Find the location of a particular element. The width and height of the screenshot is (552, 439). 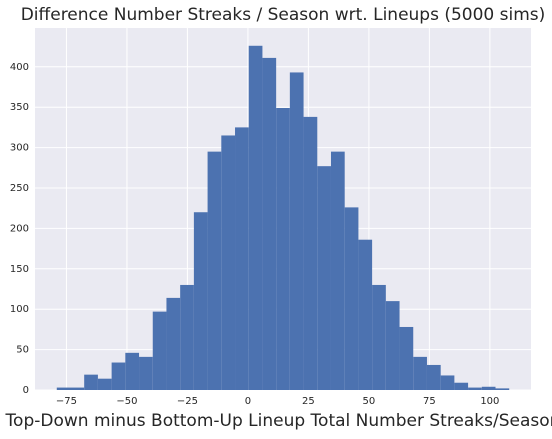

y-tick-label: 300 is located at coordinates (19, 148).